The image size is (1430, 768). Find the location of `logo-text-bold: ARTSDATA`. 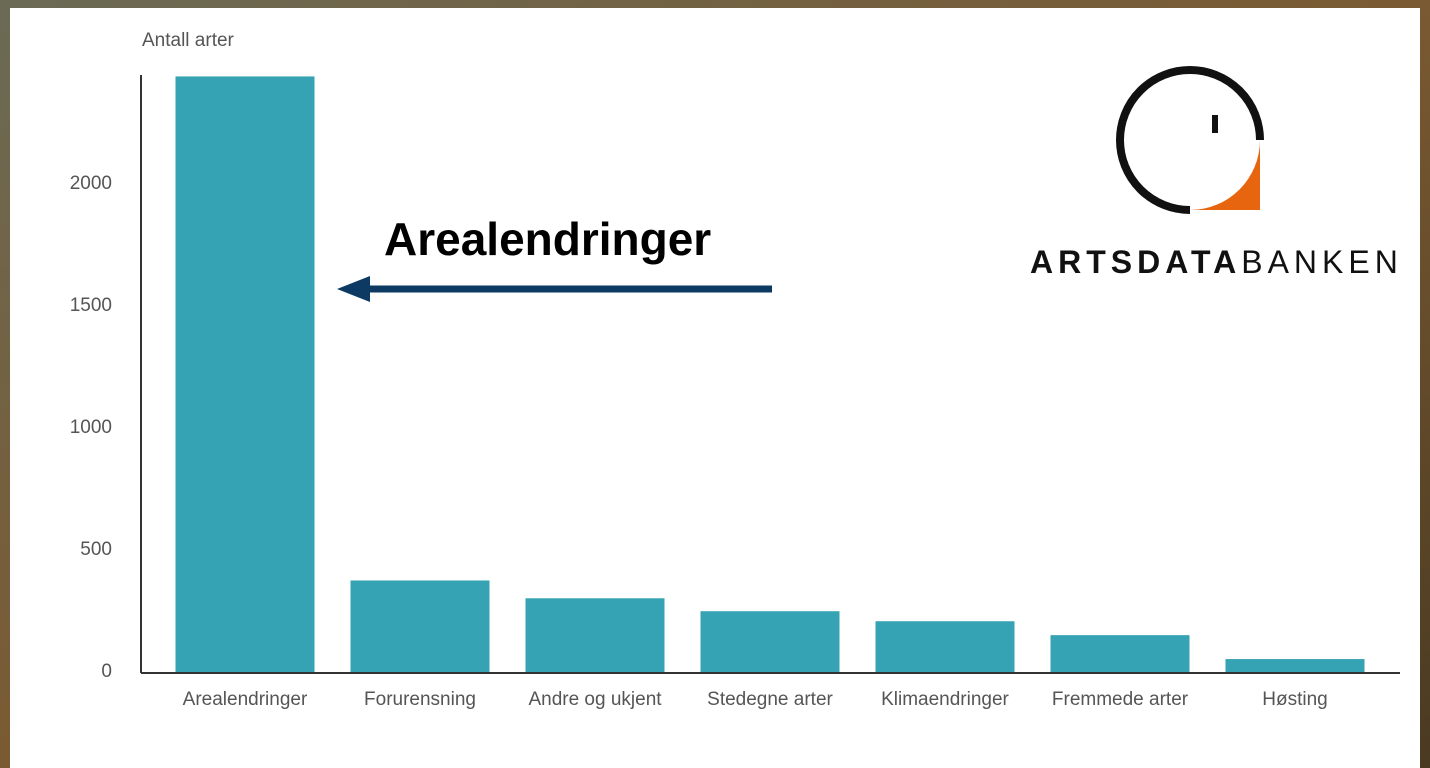

logo-text-bold: ARTSDATA is located at coordinates (1135, 262).